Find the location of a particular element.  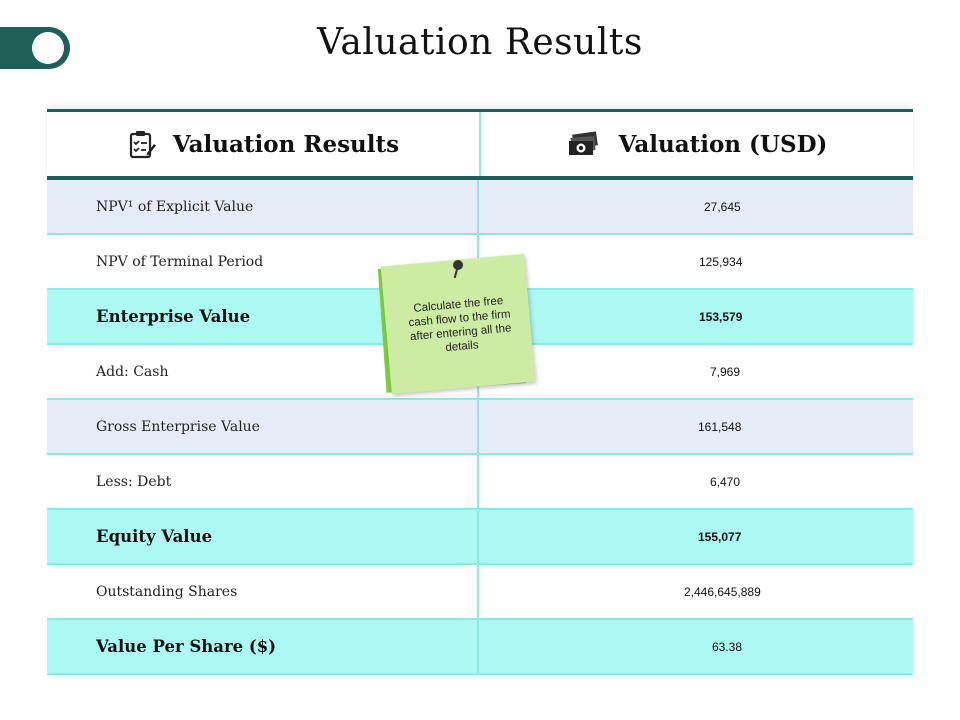

row-value: 6,470 is located at coordinates (725, 481).